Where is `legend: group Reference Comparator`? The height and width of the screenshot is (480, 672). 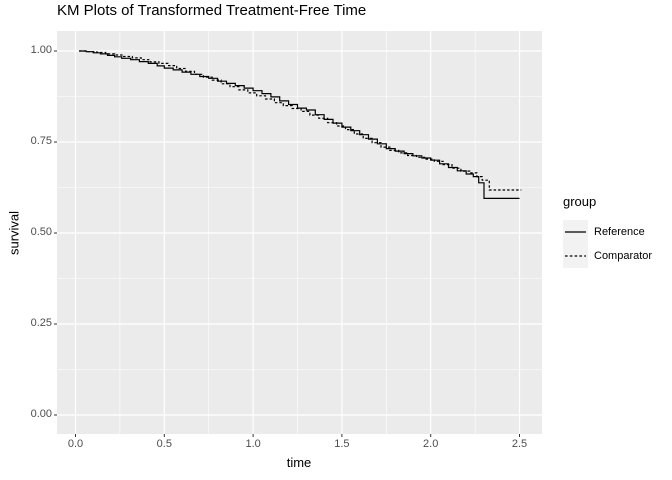 legend: group Reference Comparator is located at coordinates (607, 231).